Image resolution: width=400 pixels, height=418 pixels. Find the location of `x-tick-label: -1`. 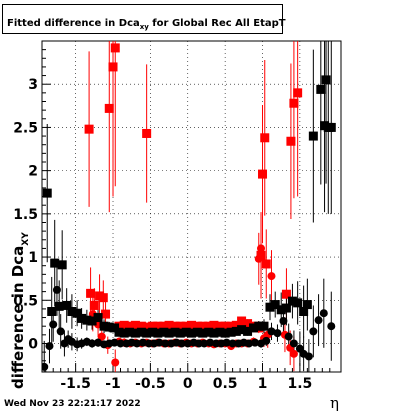

x-tick-label: -1 is located at coordinates (113, 384).